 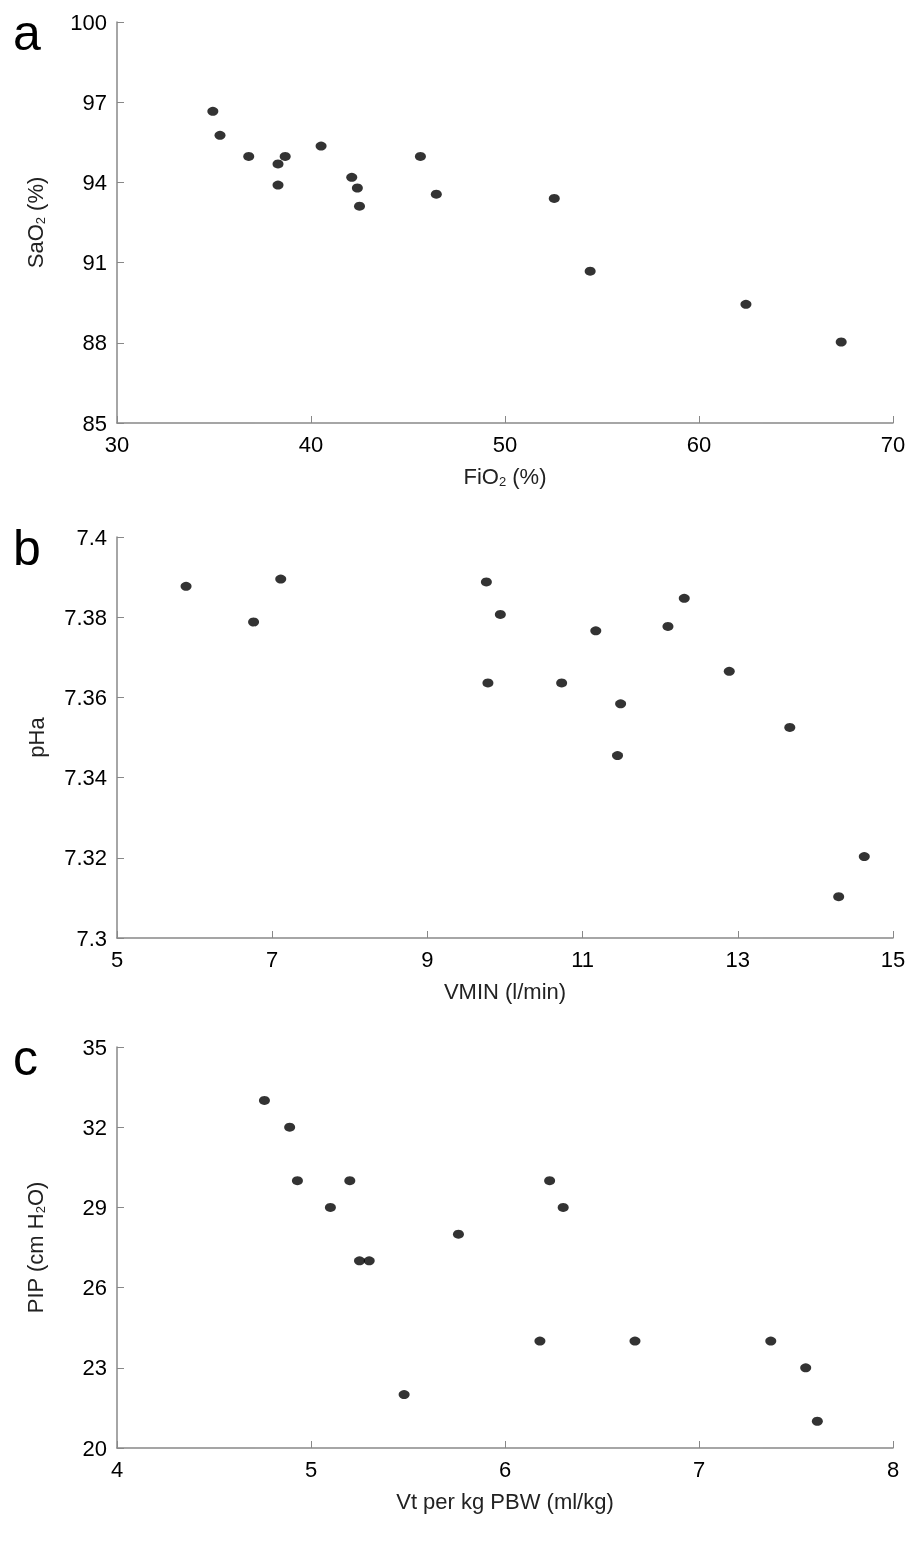 I want to click on y-tick-label: 23, so click(x=94, y=1368).